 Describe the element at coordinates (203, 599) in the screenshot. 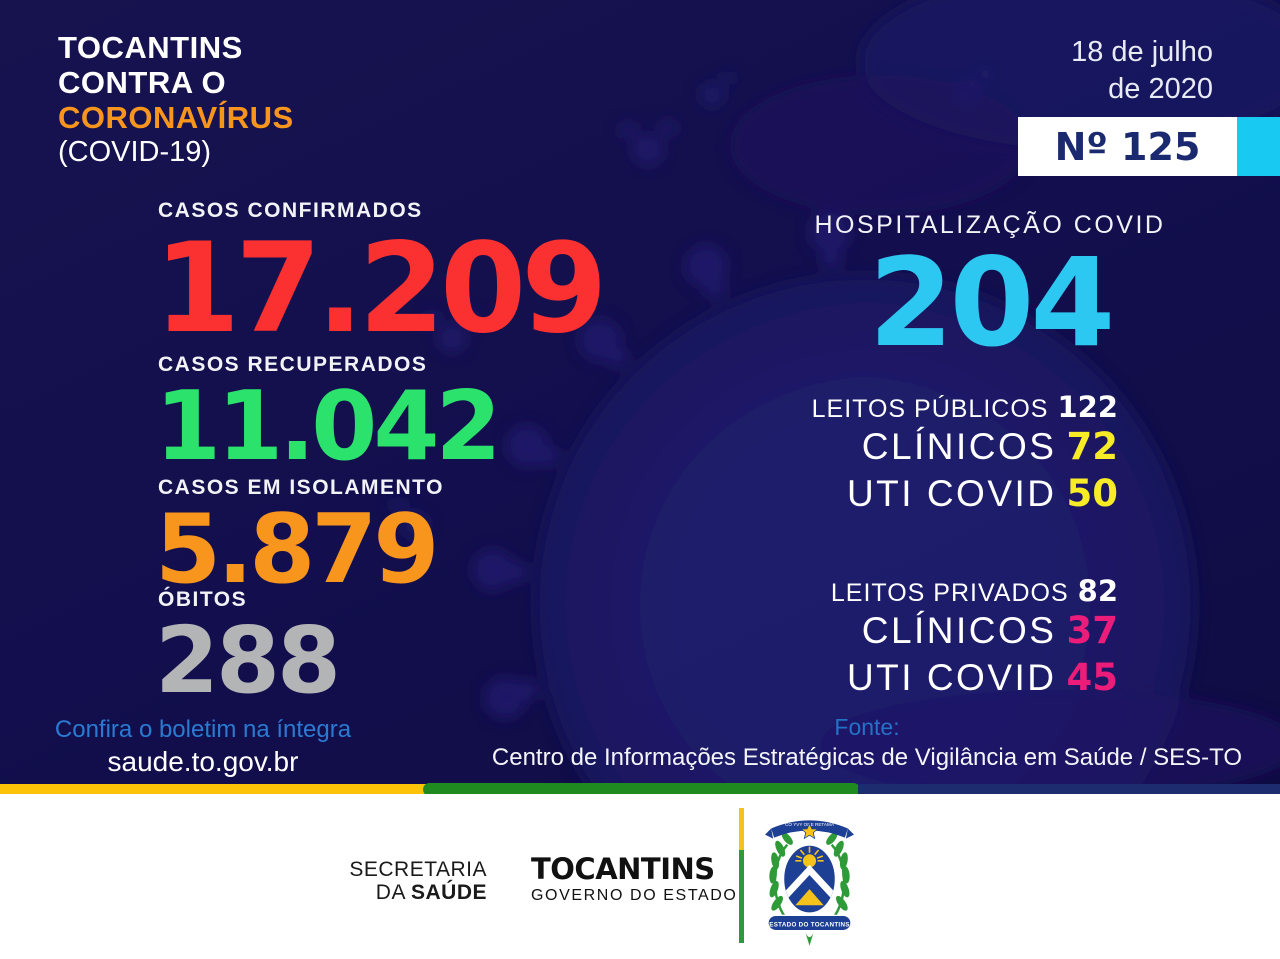

I see `stat-deaths-label: ÓBITOS` at that location.